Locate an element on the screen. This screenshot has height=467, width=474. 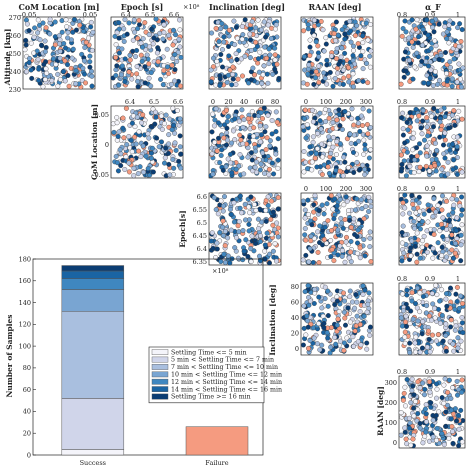
row-label-raan: RAAN [deg] is located at coordinates (380, 411).